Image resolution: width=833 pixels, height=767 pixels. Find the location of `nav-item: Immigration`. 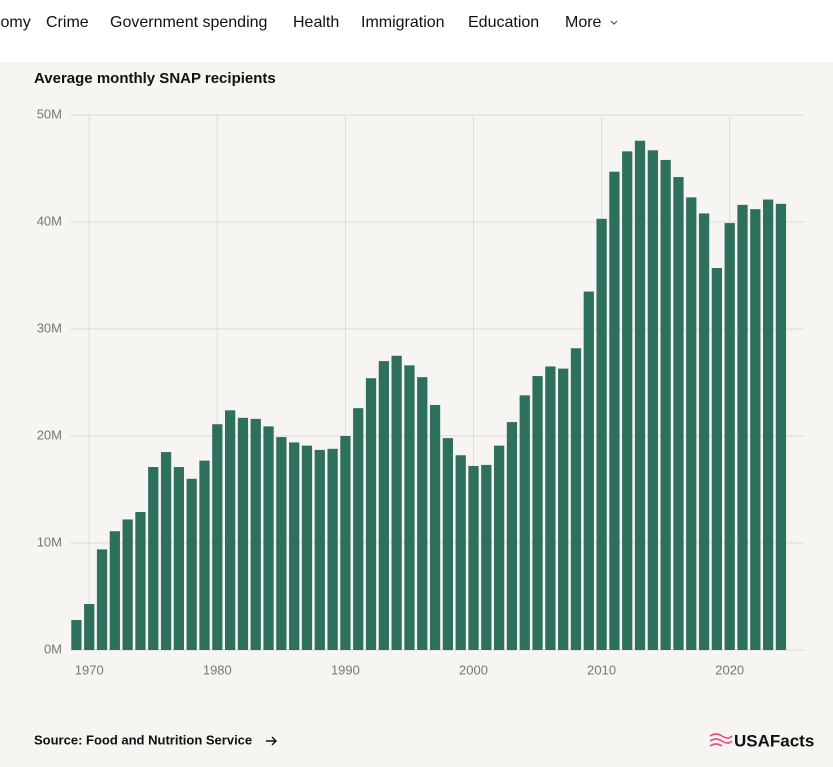

nav-item: Immigration is located at coordinates (403, 22).